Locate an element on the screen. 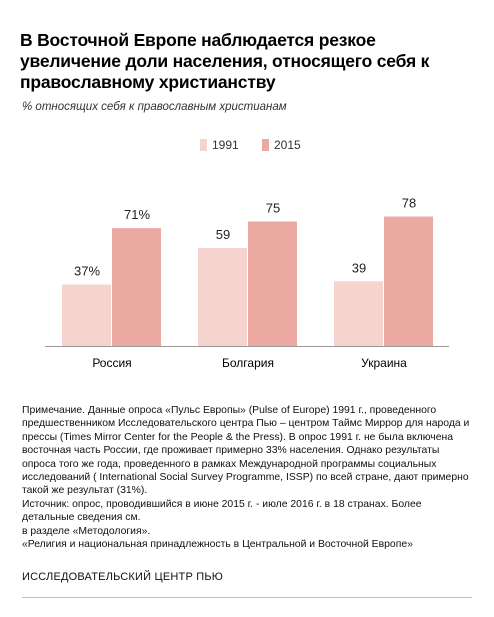 This screenshot has width=494, height=617. category-label-2: Болгария is located at coordinates (248, 363).